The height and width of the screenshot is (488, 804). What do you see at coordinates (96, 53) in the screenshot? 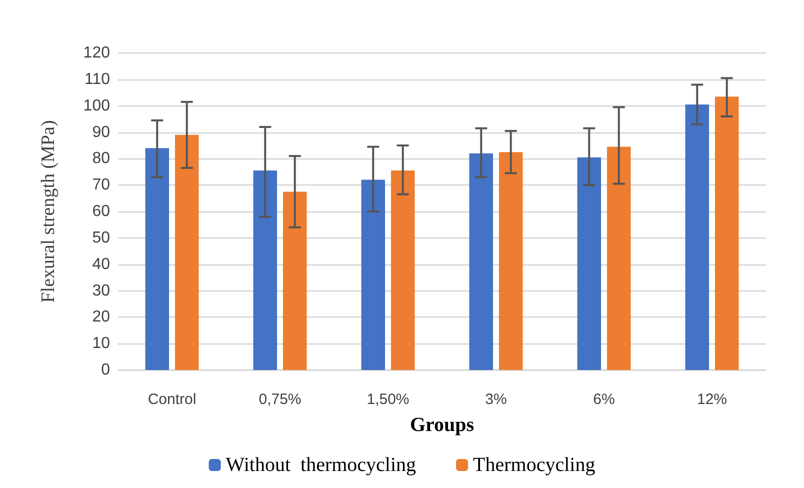
I see `y-tick-label: 120` at bounding box center [96, 53].